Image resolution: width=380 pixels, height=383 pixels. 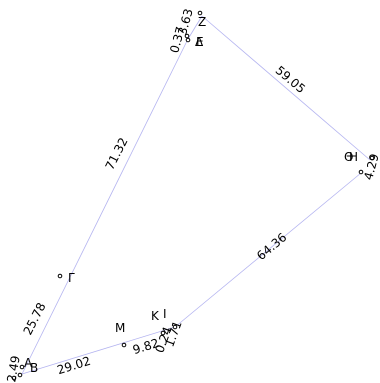 What do you see at coordinates (372, 158) in the screenshot?
I see `point-h` at bounding box center [372, 158].